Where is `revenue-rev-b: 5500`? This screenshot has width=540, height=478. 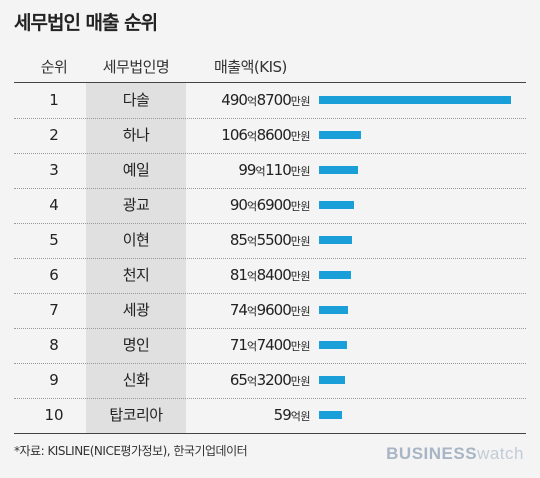
revenue-rev-b: 5500 is located at coordinates (274, 240).